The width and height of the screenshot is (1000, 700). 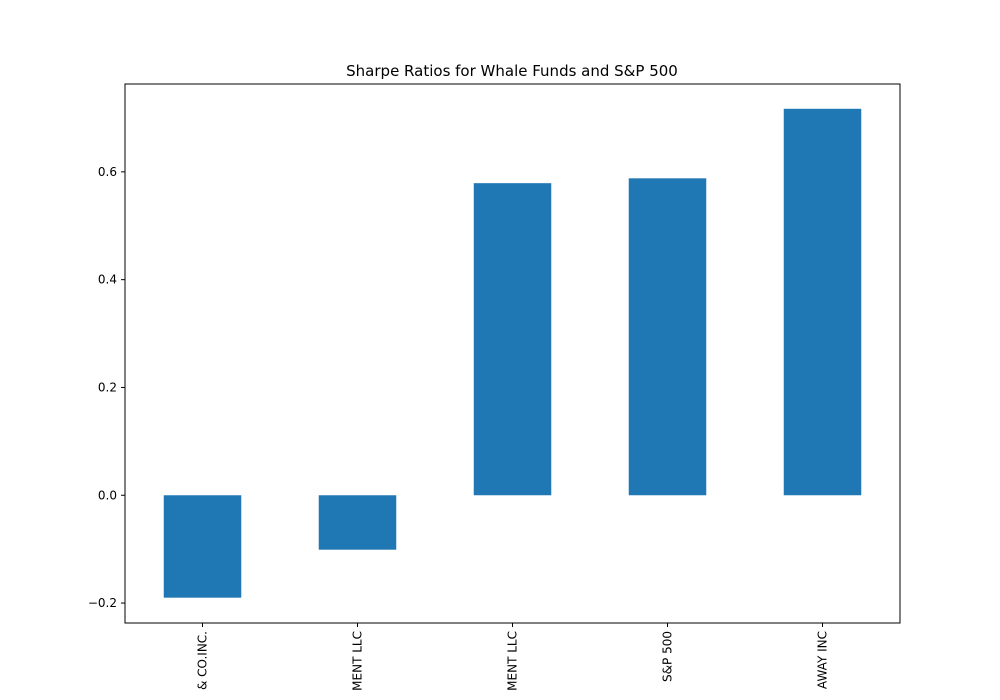 What do you see at coordinates (107, 495) in the screenshot?
I see `y-tick-label: 0.0` at bounding box center [107, 495].